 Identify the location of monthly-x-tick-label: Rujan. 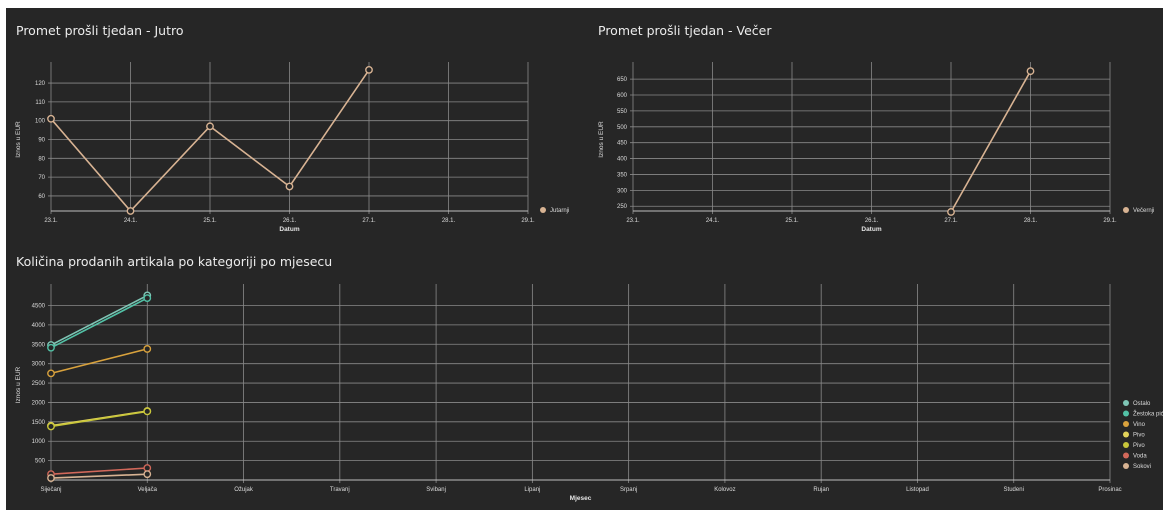
(821, 490).